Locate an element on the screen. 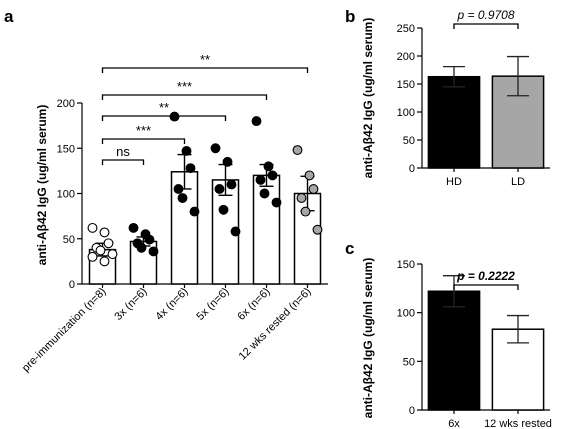 The image size is (567, 429). panel-b-x-tick-label: LD is located at coordinates (518, 182).